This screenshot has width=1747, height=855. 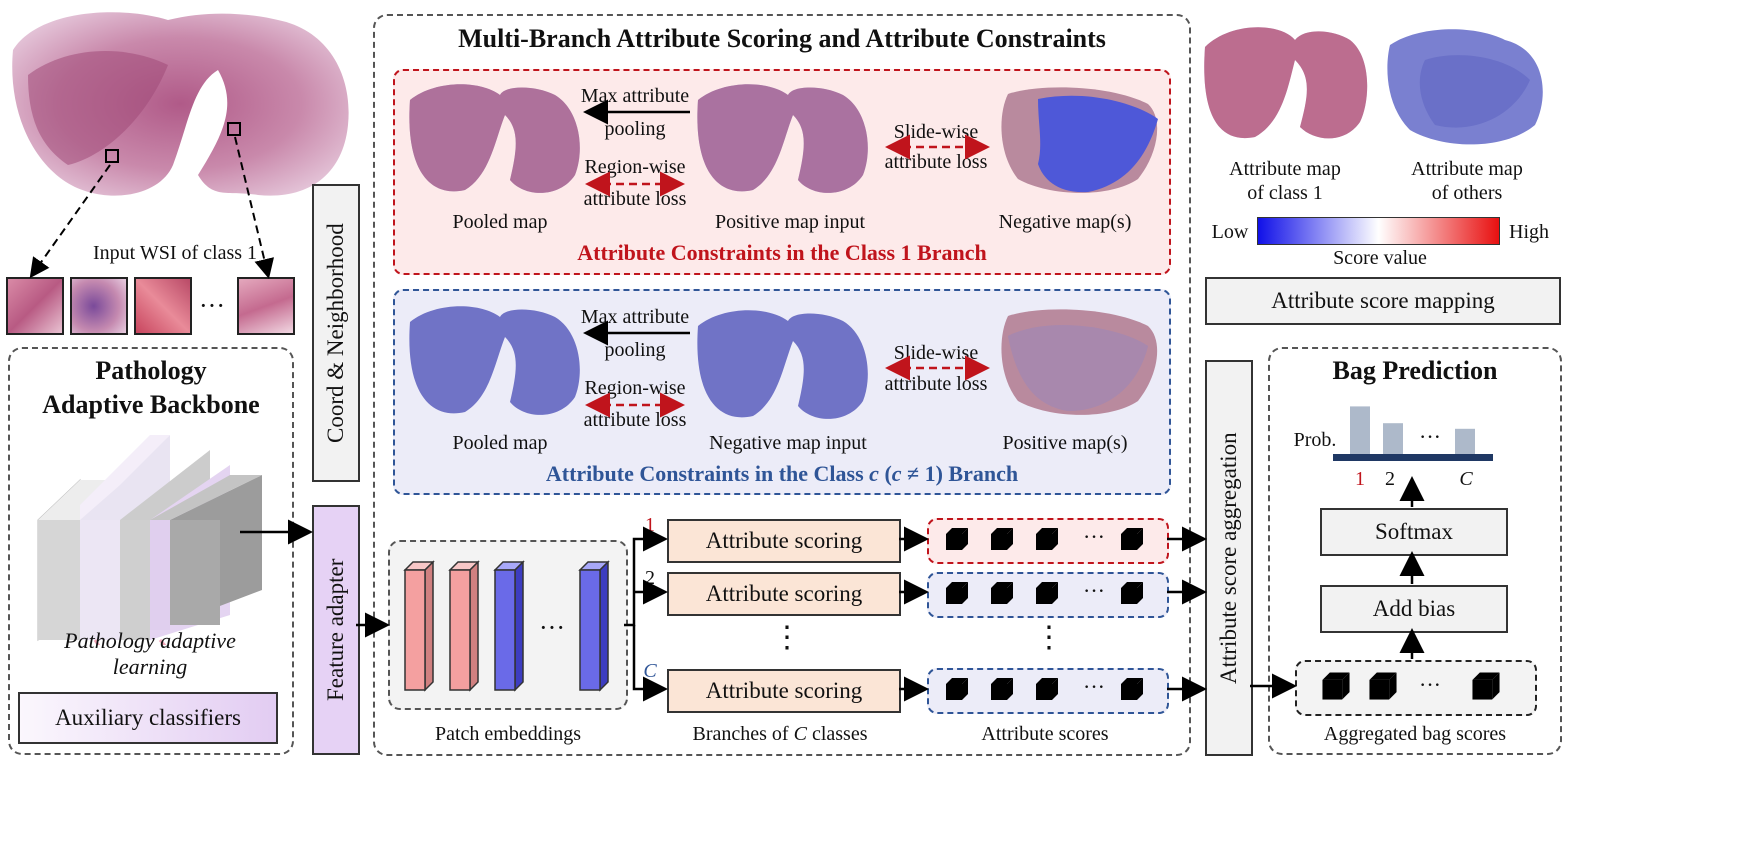 What do you see at coordinates (336, 630) in the screenshot?
I see `feature-adapter-box: Feature adapter` at bounding box center [336, 630].